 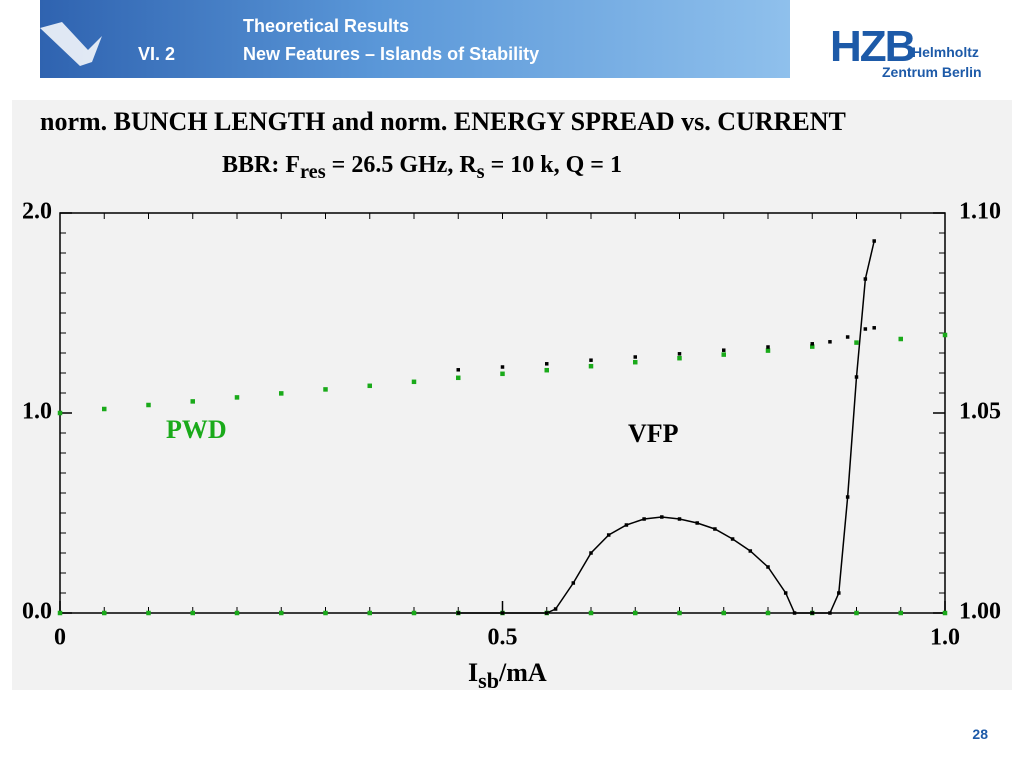 I want to click on annotation: VFP, so click(x=653, y=433).